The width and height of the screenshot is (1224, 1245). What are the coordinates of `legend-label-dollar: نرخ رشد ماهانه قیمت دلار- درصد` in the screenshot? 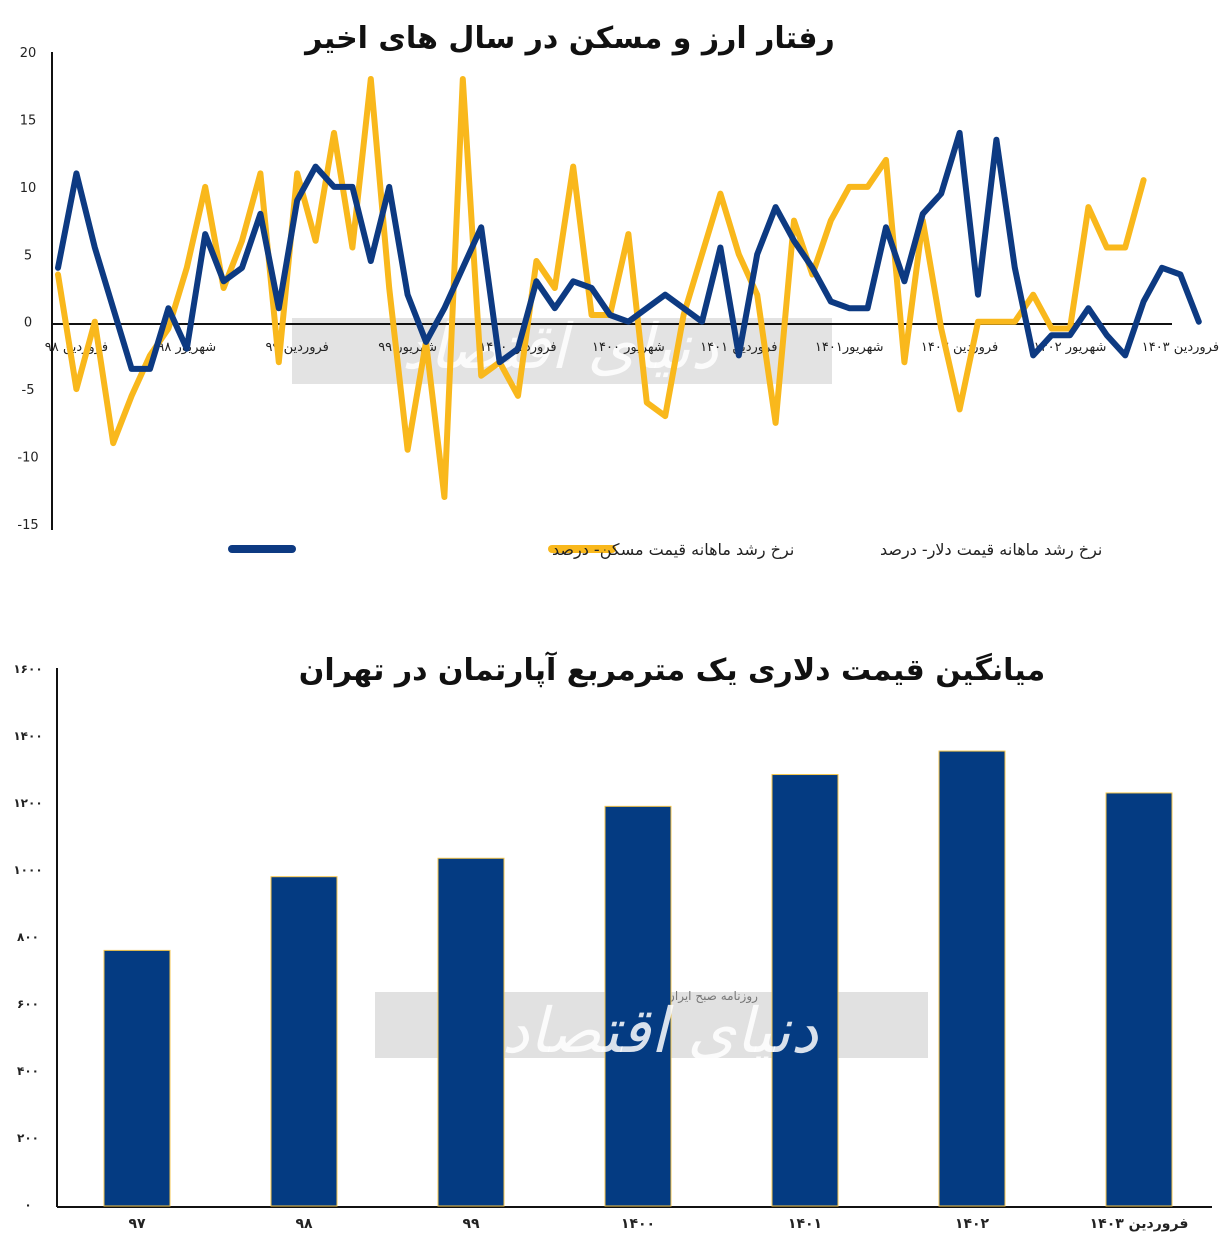 It's located at (991, 550).